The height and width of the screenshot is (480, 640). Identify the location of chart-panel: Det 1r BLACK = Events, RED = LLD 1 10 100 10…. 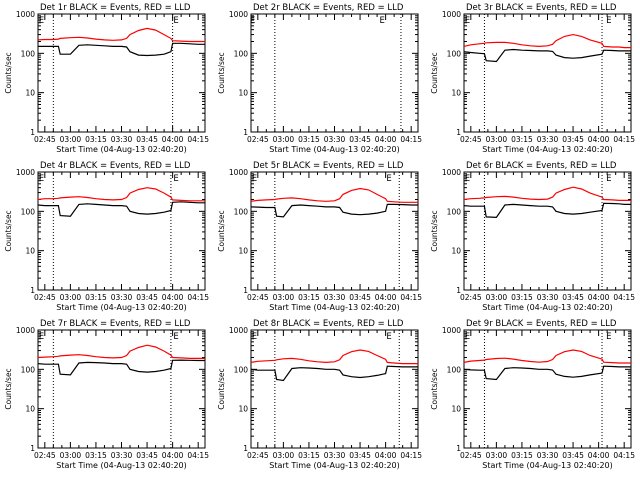
(106, 78).